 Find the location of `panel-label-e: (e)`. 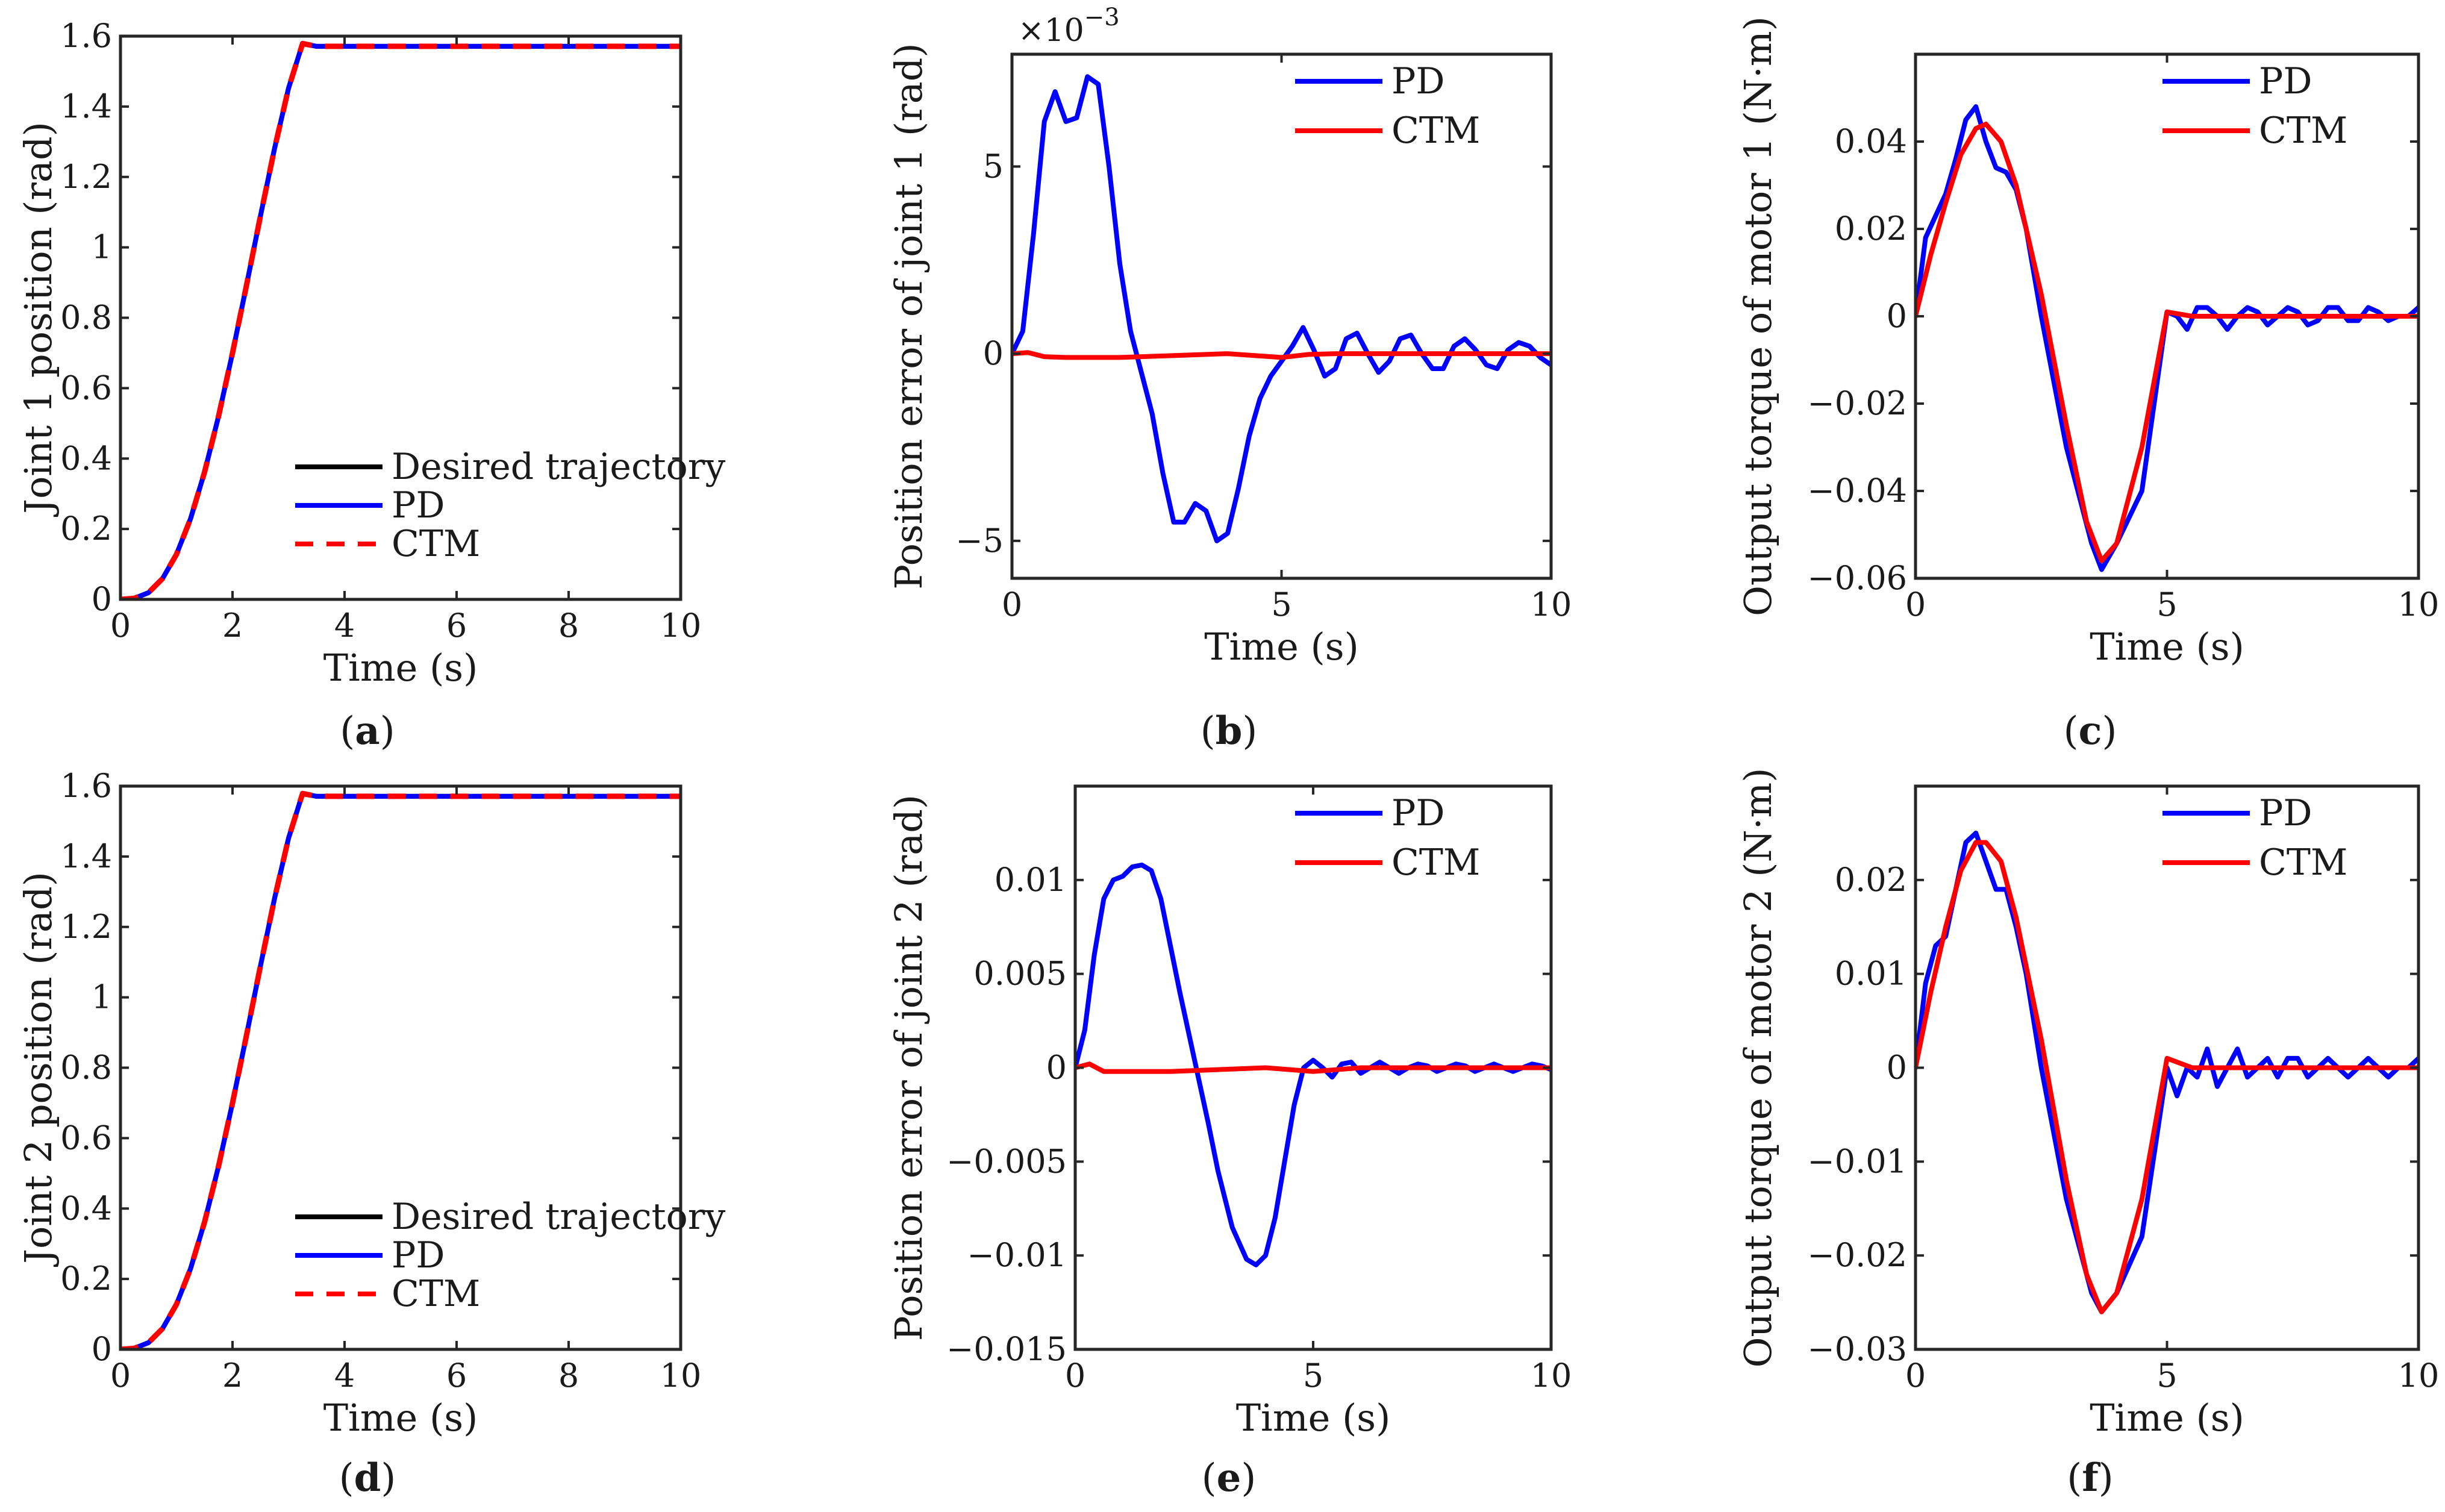

panel-label-e: (e) is located at coordinates (1229, 1478).